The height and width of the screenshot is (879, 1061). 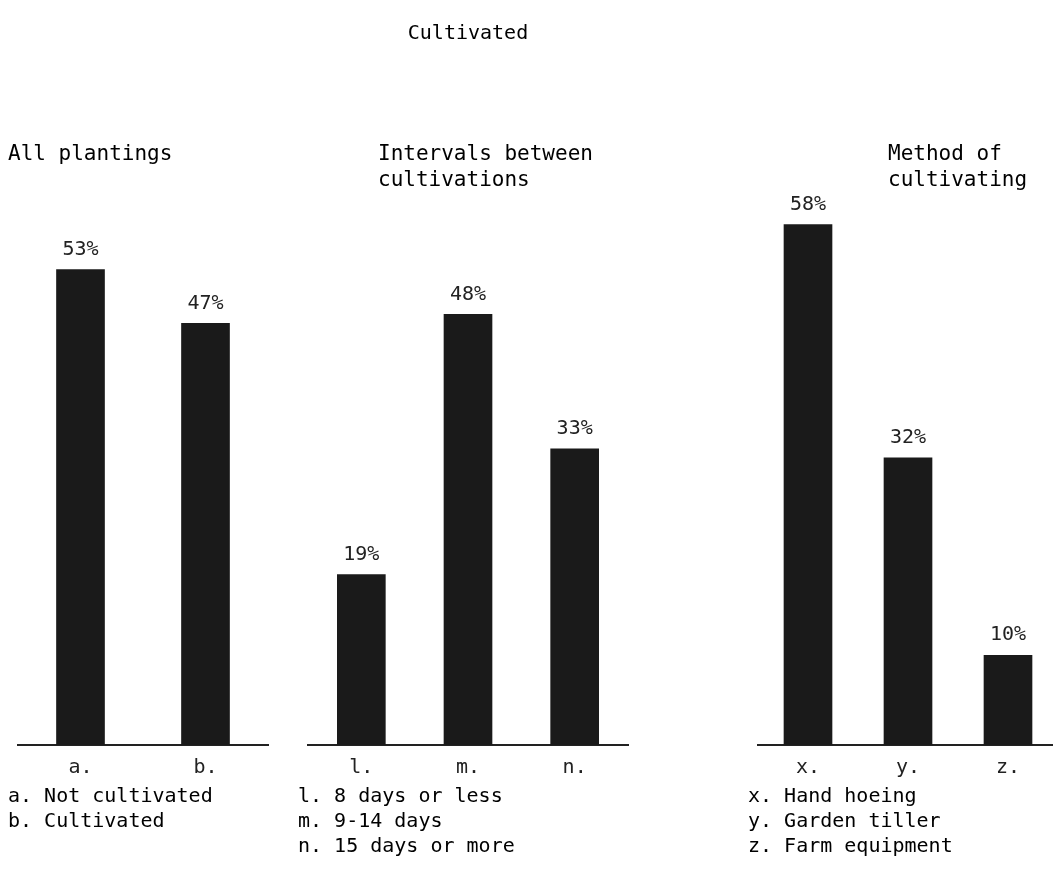 What do you see at coordinates (1008, 633) in the screenshot?
I see `data-label: 10%` at bounding box center [1008, 633].